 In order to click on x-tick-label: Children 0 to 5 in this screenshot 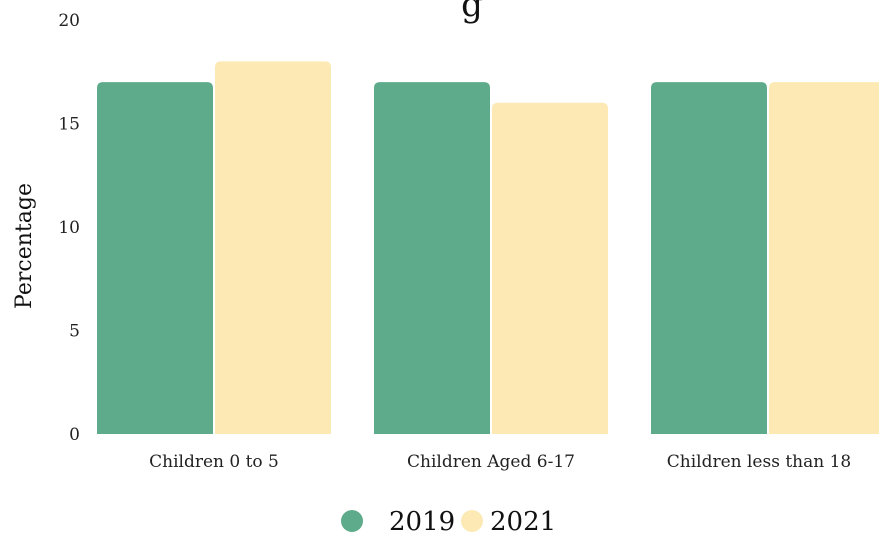, I will do `click(214, 462)`.